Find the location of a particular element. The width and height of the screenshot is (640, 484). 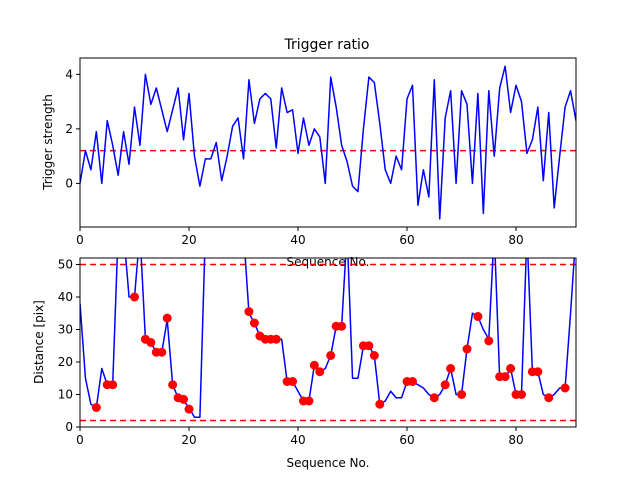

chart1-y-label: Trigger strength is located at coordinates (48, 142).